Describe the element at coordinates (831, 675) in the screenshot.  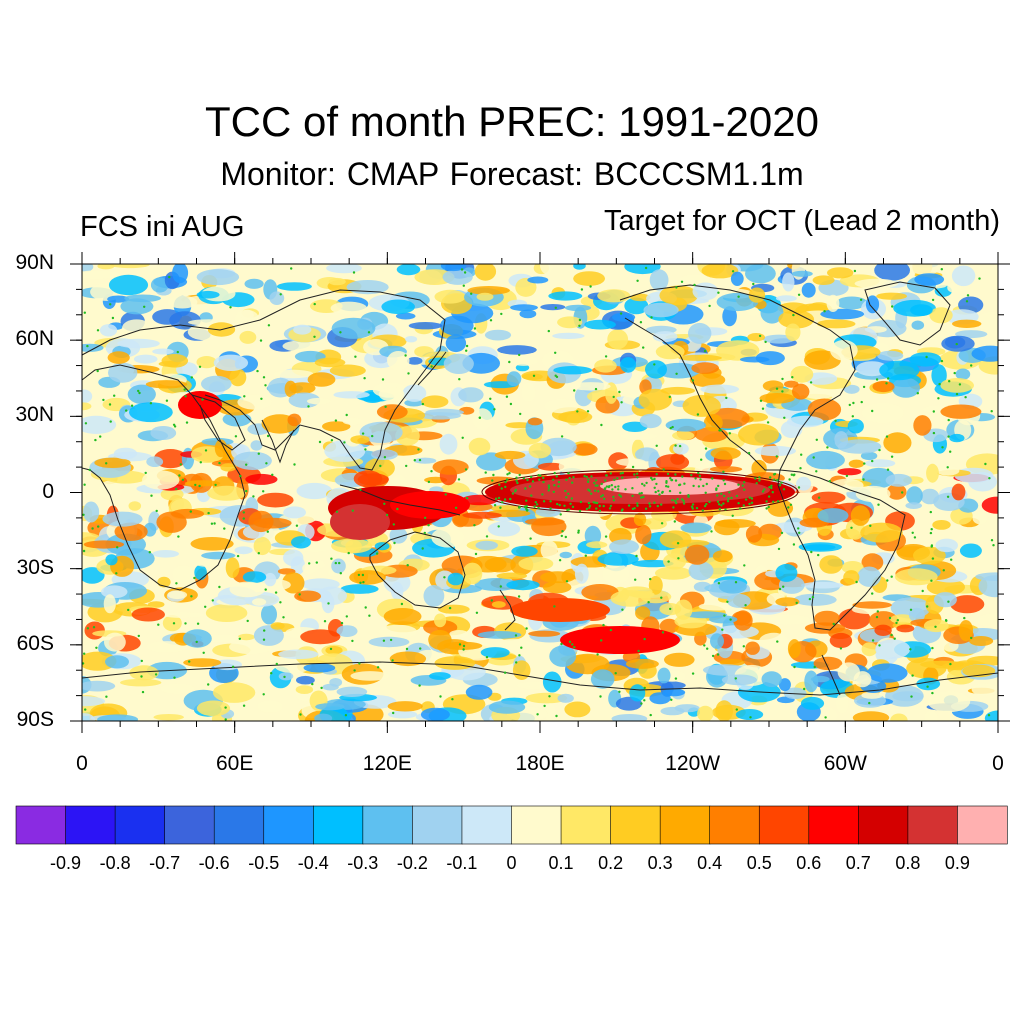
I see `antarctic-peninsula-coastline` at that location.